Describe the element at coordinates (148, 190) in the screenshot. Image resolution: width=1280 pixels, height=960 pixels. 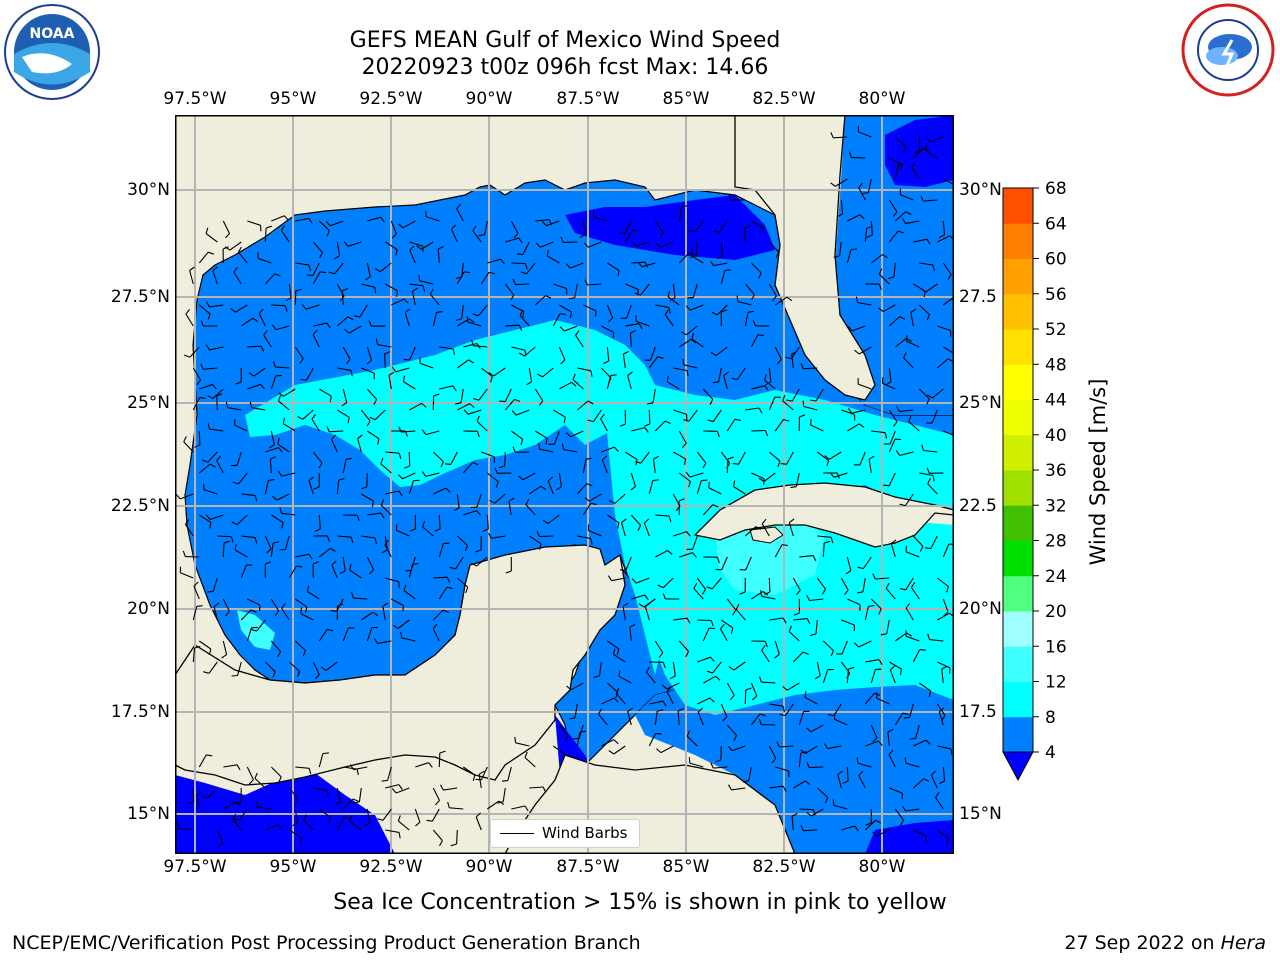
I see `lat-tick-left: 30°N` at that location.